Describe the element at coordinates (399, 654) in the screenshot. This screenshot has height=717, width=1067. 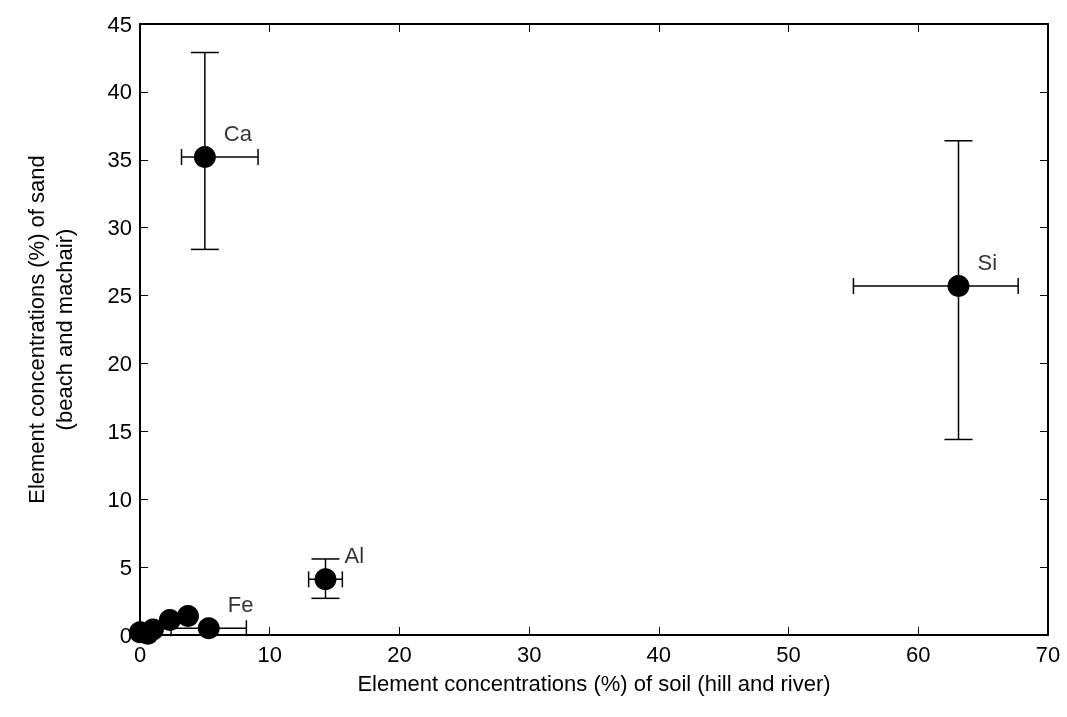
I see `x-tick-label: 20` at that location.